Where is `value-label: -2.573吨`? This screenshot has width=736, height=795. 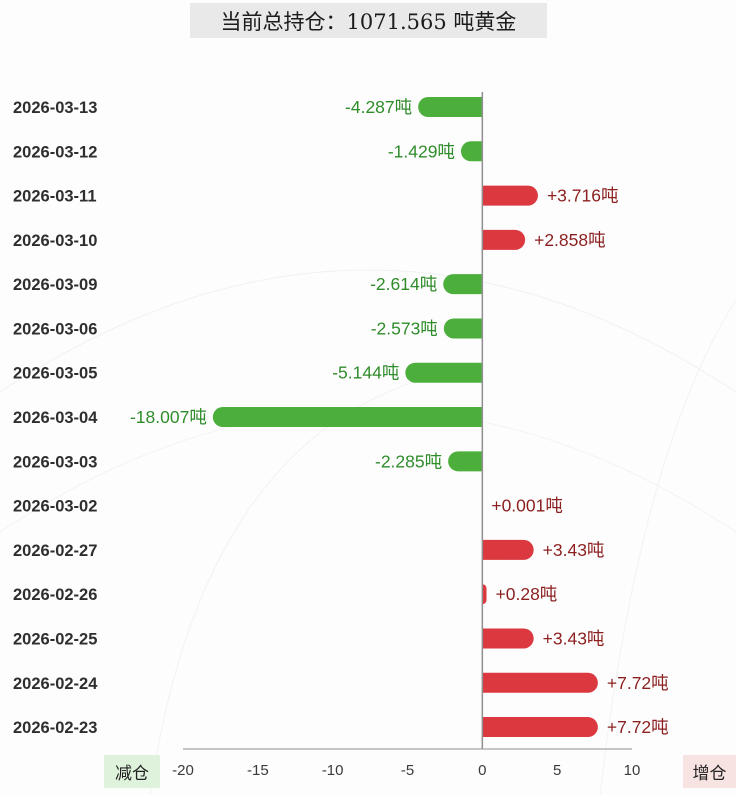
value-label: -2.573吨 is located at coordinates (404, 328).